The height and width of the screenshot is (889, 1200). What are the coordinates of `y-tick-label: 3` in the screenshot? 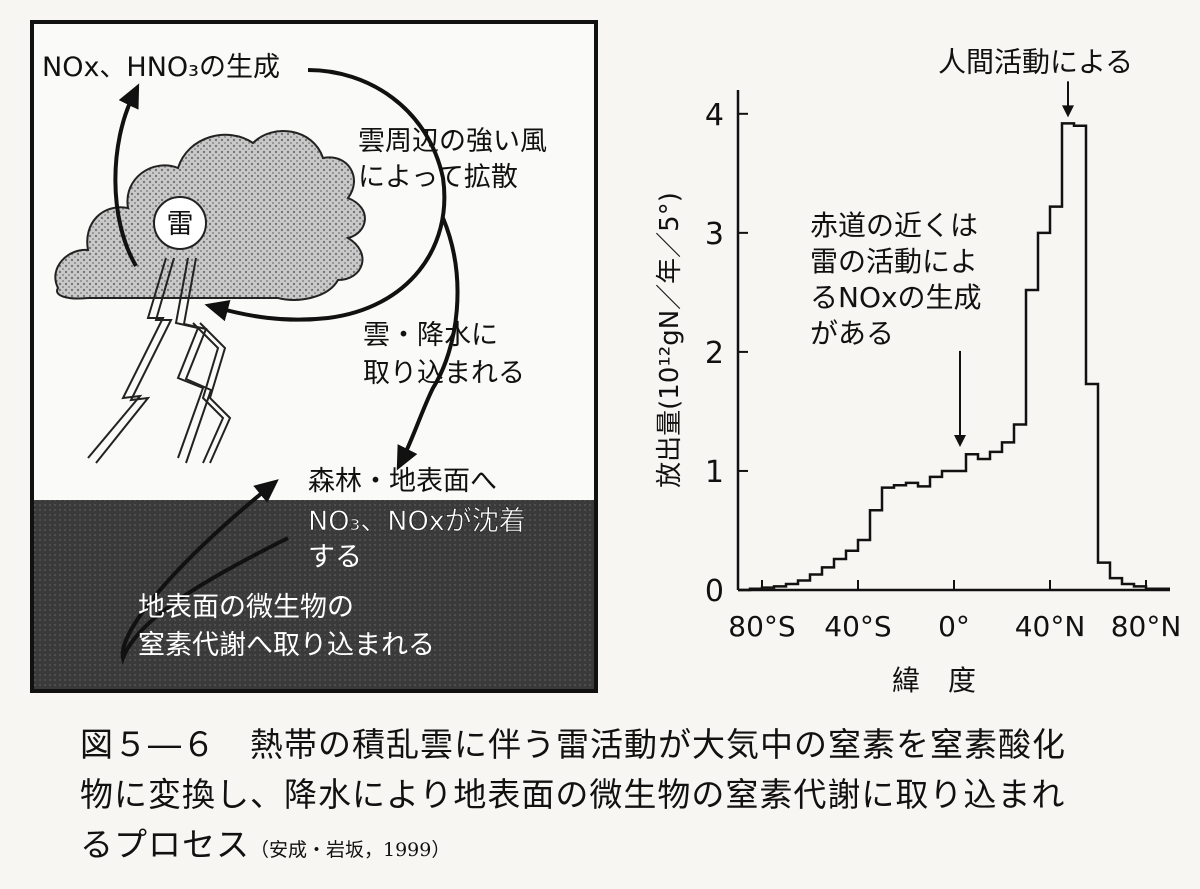 It's located at (714, 234).